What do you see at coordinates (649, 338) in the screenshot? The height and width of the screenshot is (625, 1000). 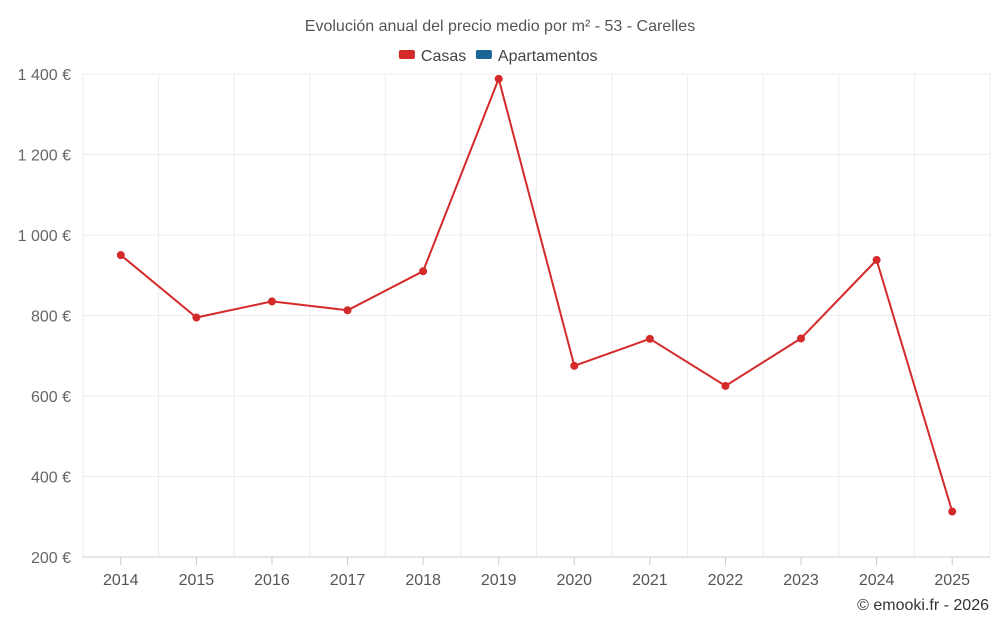 I see `data-point-2021` at bounding box center [649, 338].